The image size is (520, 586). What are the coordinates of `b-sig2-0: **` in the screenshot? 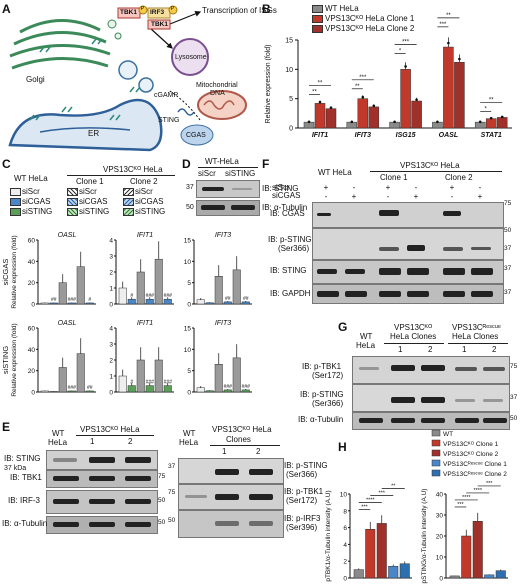 It's located at (320, 83).